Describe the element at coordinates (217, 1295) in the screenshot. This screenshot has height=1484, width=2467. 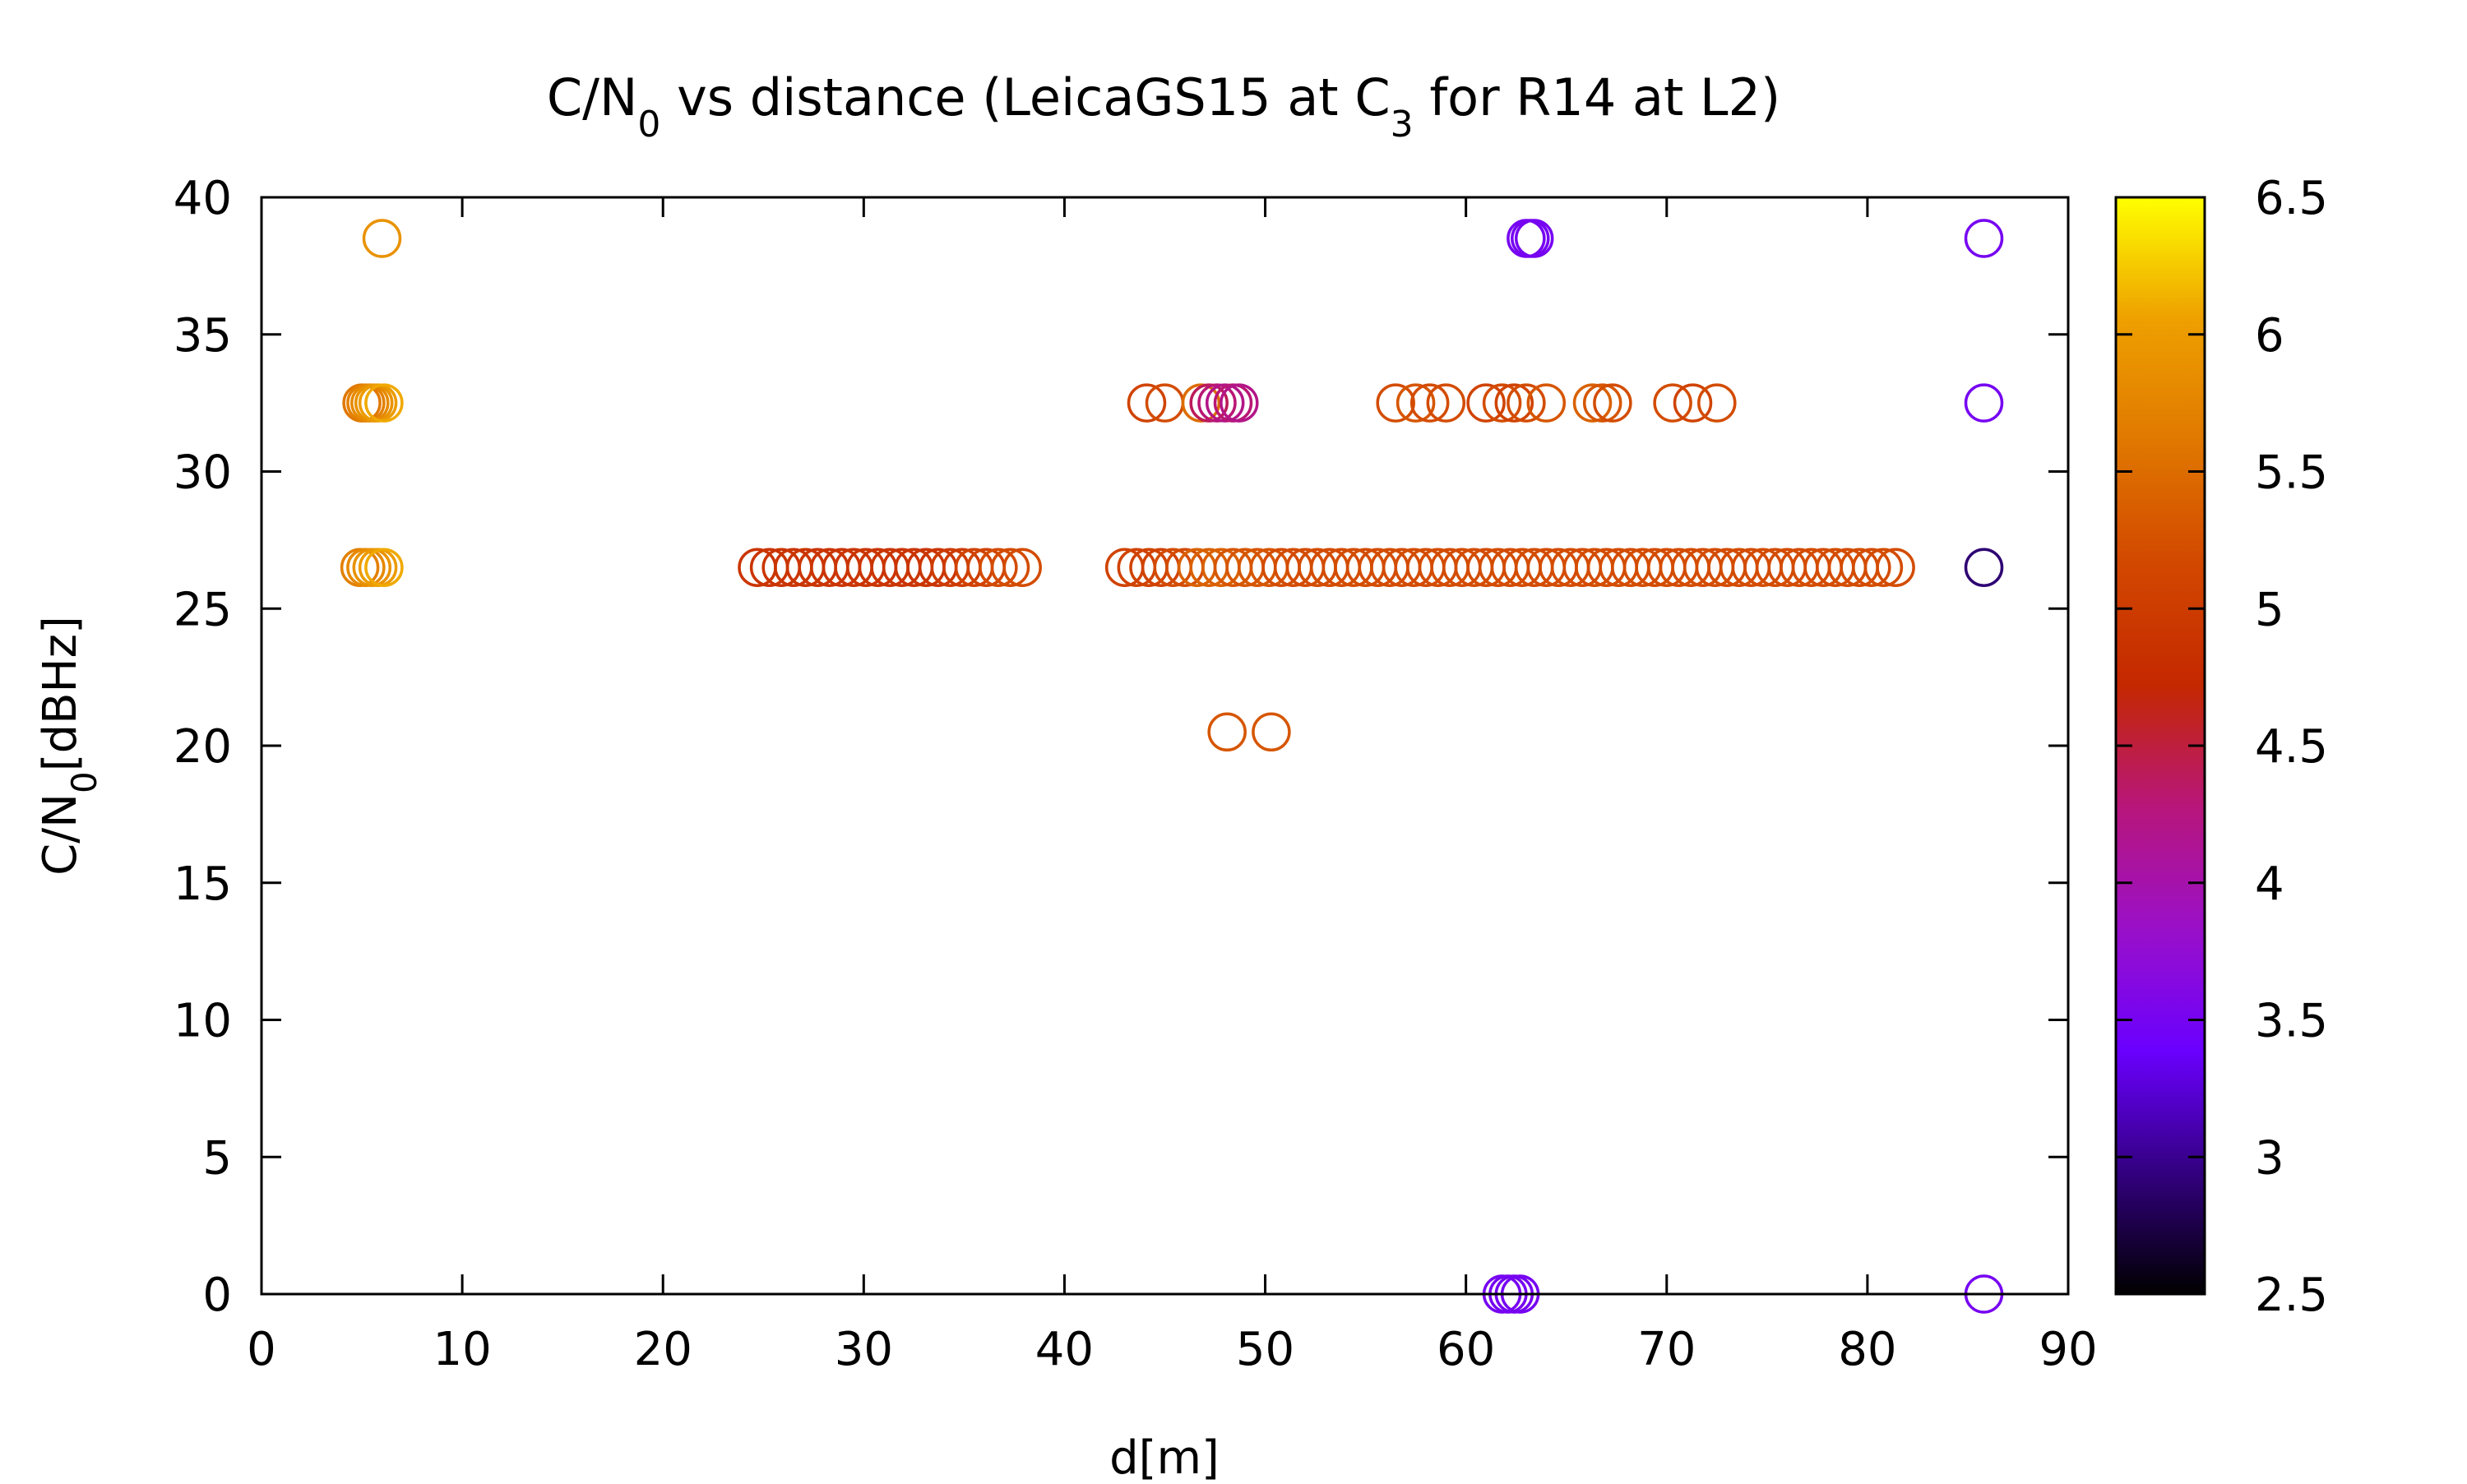
I see `y-tick-label: 0` at that location.